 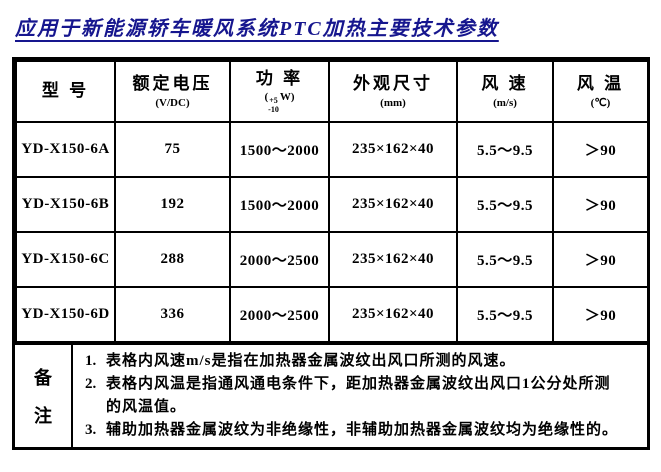 What do you see at coordinates (393, 84) in the screenshot?
I see `header-dimensions-label: 外观尺寸` at bounding box center [393, 84].